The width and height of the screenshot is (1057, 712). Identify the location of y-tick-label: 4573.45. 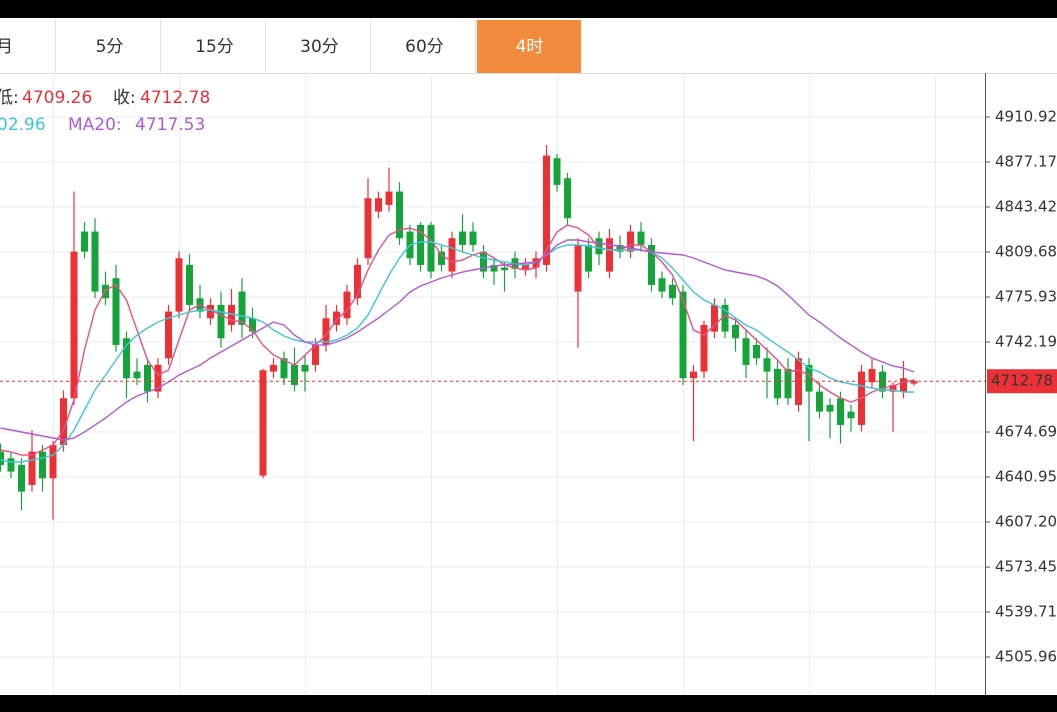
(1026, 567).